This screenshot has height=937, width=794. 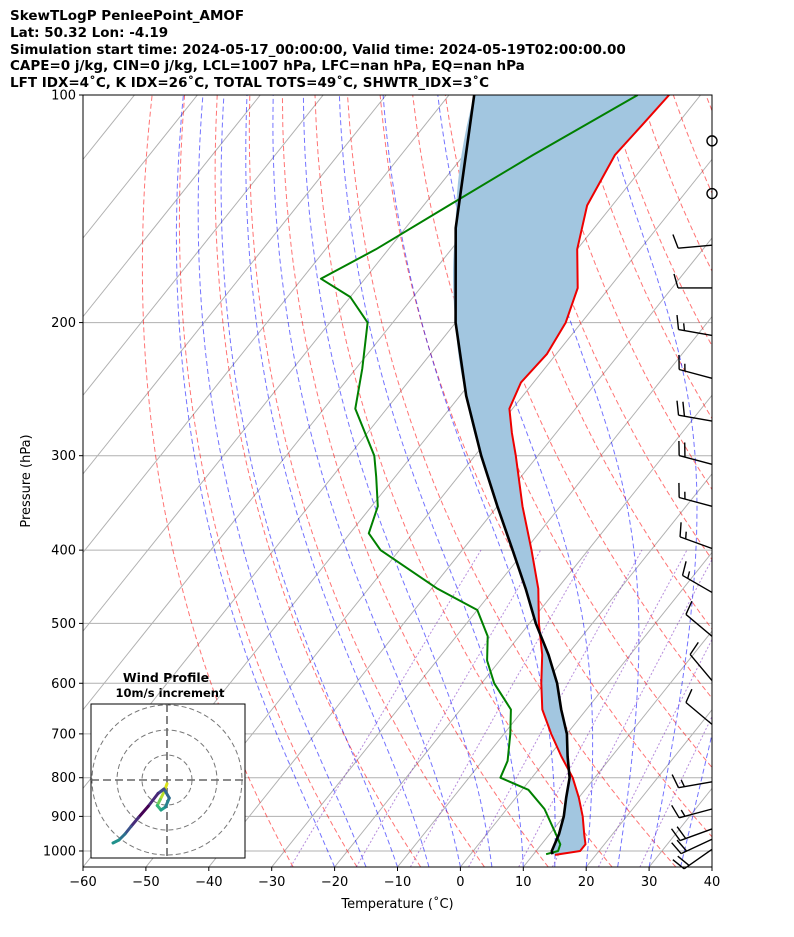 What do you see at coordinates (26, 480) in the screenshot?
I see `y-axis-label: Pressure (hPa)` at bounding box center [26, 480].